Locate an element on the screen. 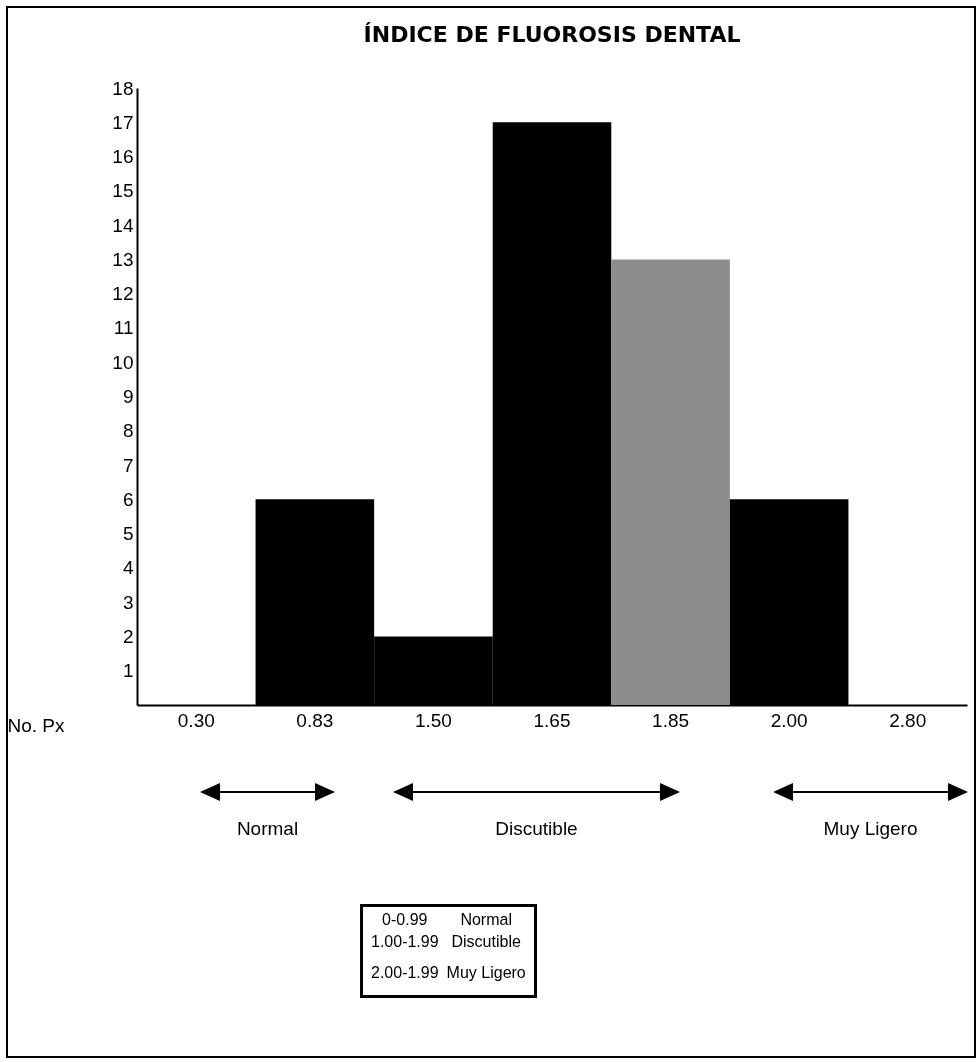 This screenshot has width=979, height=1062. y-tick-label: 14 is located at coordinates (123, 225).